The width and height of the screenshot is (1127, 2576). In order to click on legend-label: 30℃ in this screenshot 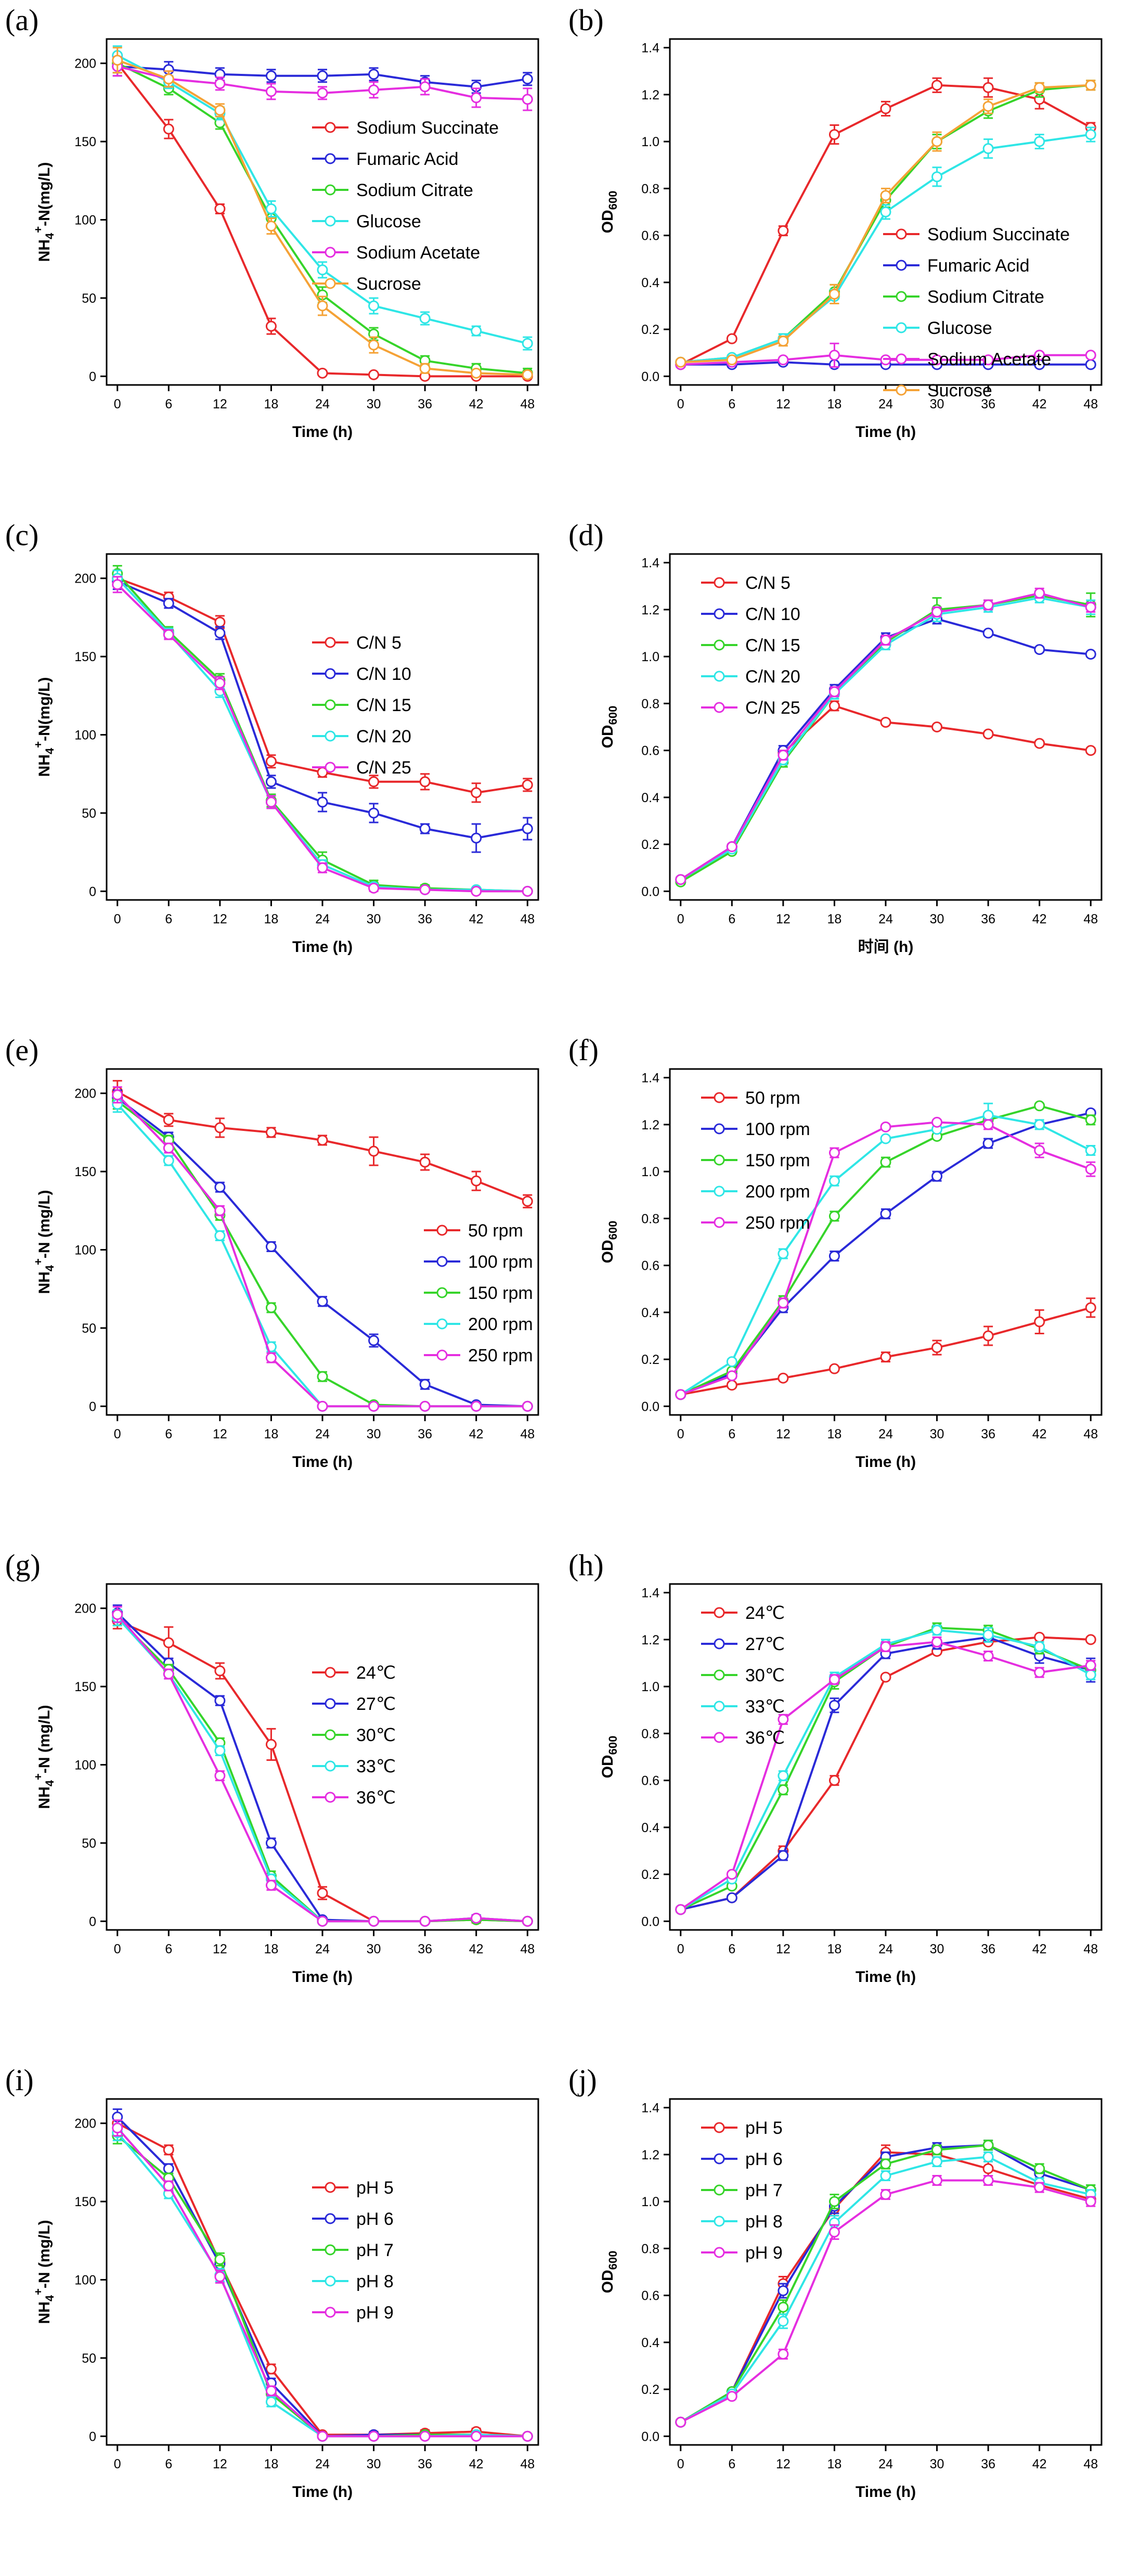, I will do `click(376, 1735)`.